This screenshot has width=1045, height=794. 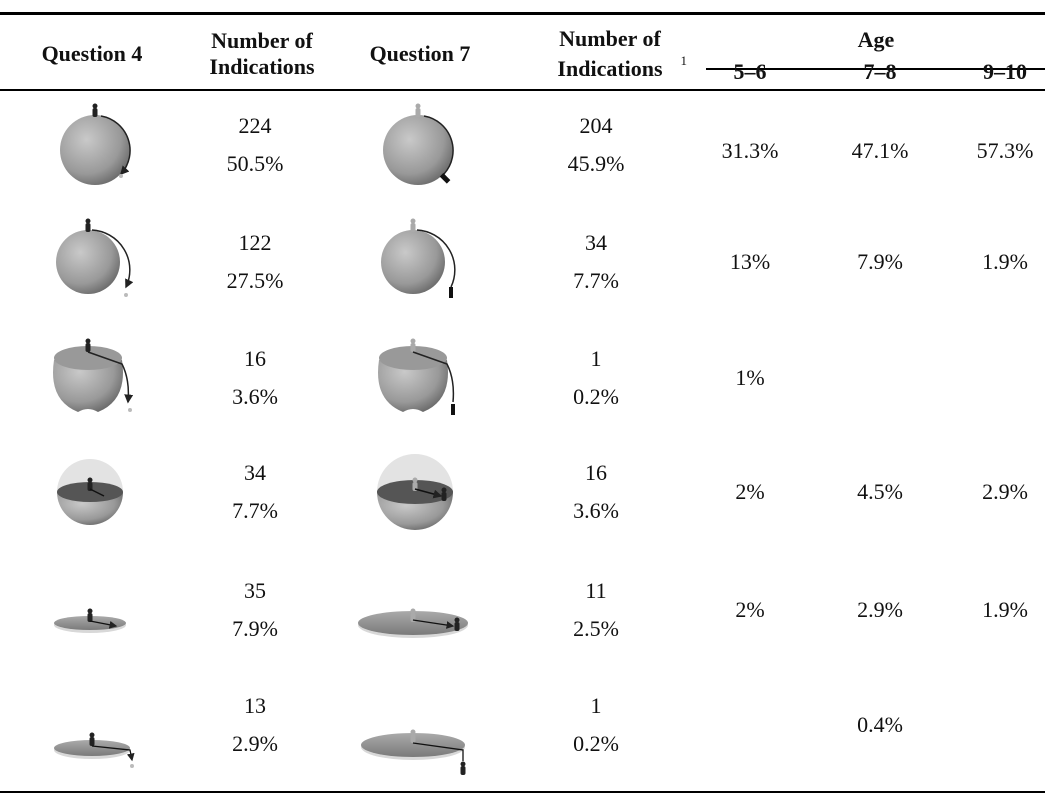 What do you see at coordinates (596, 125) in the screenshot?
I see `table-cell: 204` at bounding box center [596, 125].